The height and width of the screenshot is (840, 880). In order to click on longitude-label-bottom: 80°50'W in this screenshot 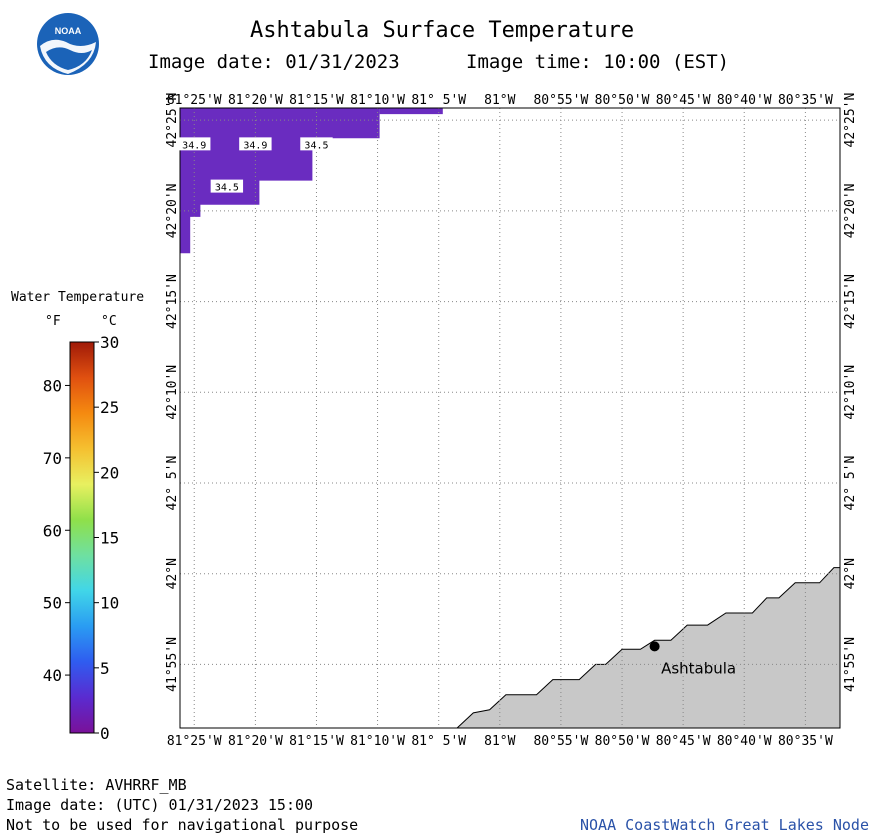, I will do `click(622, 741)`.